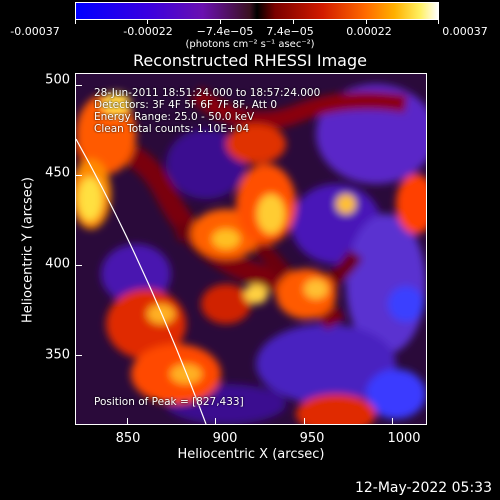 Image resolution: width=500 pixels, height=500 pixels. What do you see at coordinates (148, 31) in the screenshot?
I see `colorbar-label: -0.00022` at bounding box center [148, 31].